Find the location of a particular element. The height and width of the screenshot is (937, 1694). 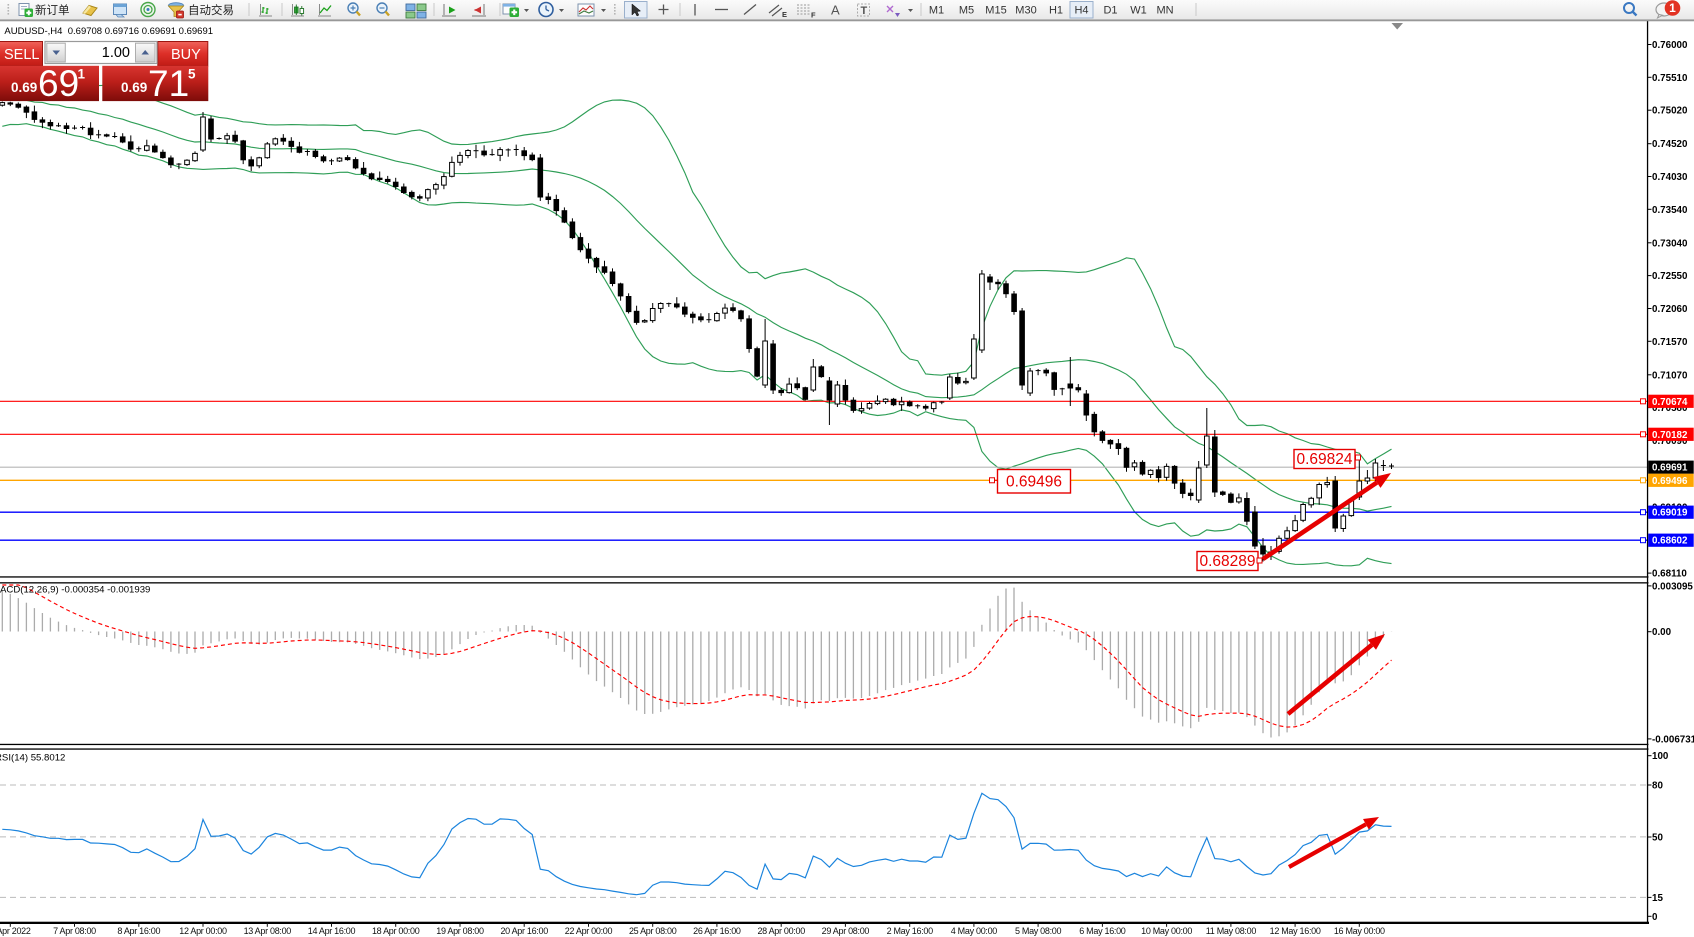

svg-text: M15 is located at coordinates (995, 11).